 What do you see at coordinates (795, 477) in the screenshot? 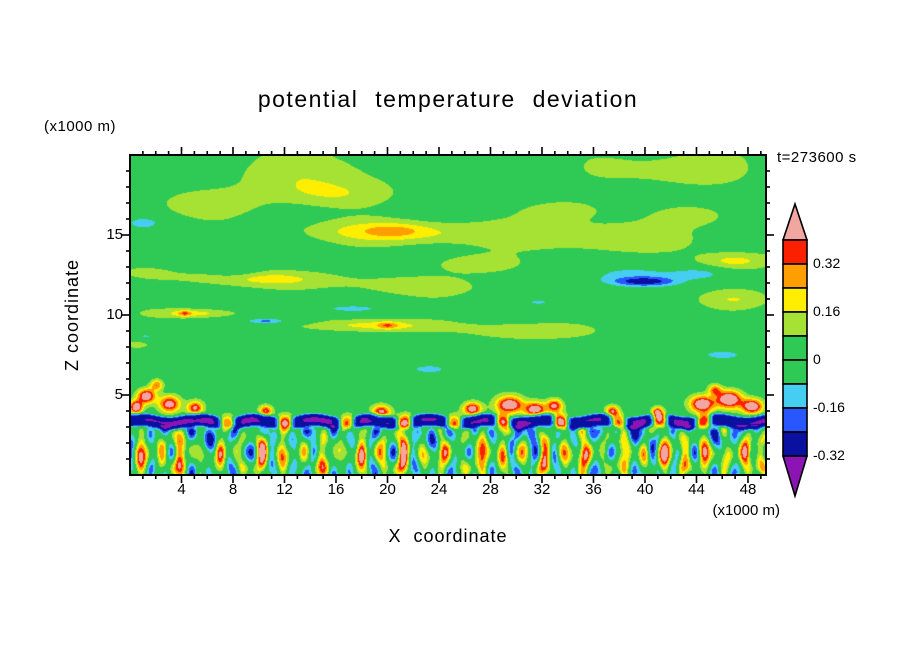
I see `colorbar-arrow-down` at bounding box center [795, 477].